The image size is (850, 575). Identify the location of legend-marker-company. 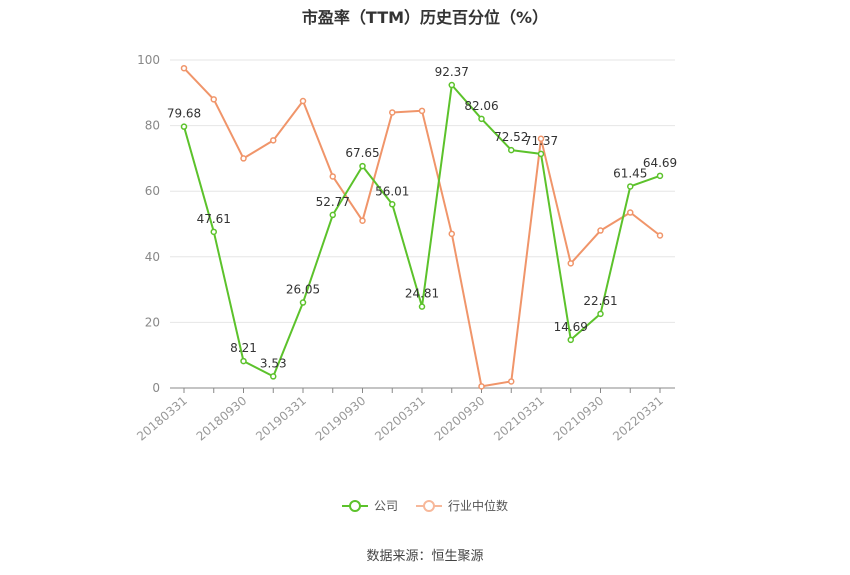
(354, 505).